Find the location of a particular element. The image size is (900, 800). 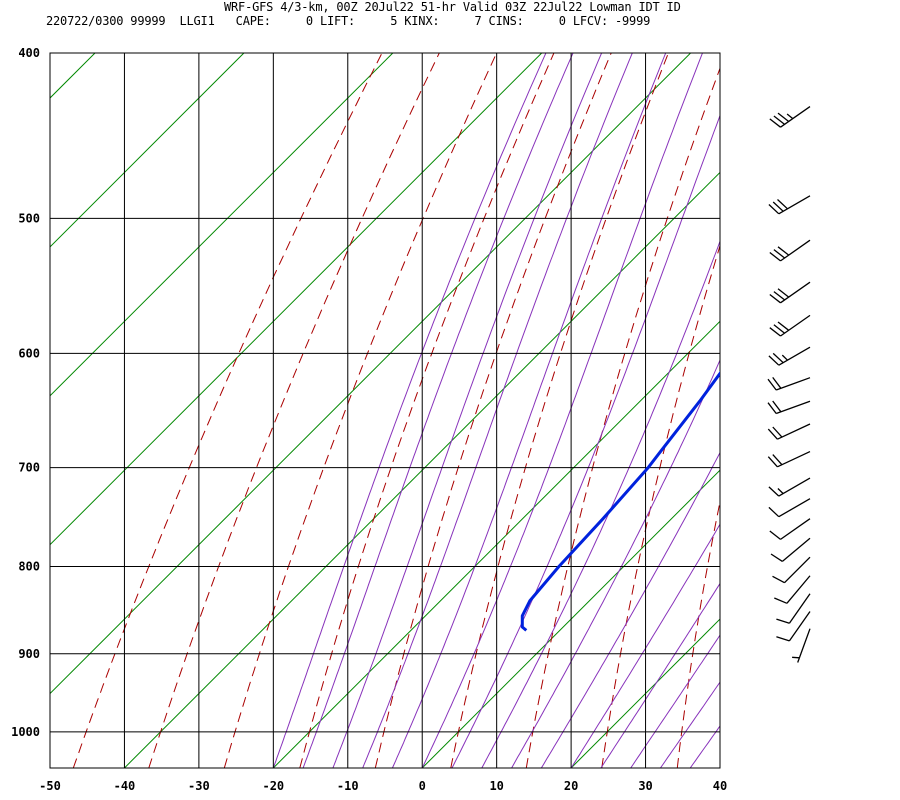

wind-barbs is located at coordinates (789, 384).